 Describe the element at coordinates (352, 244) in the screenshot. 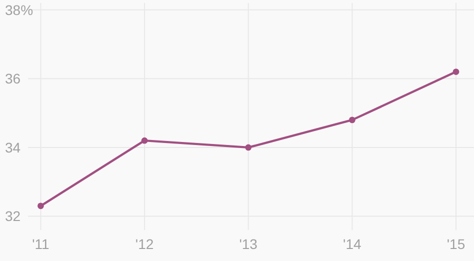

I see `x-tick-label: '14` at that location.